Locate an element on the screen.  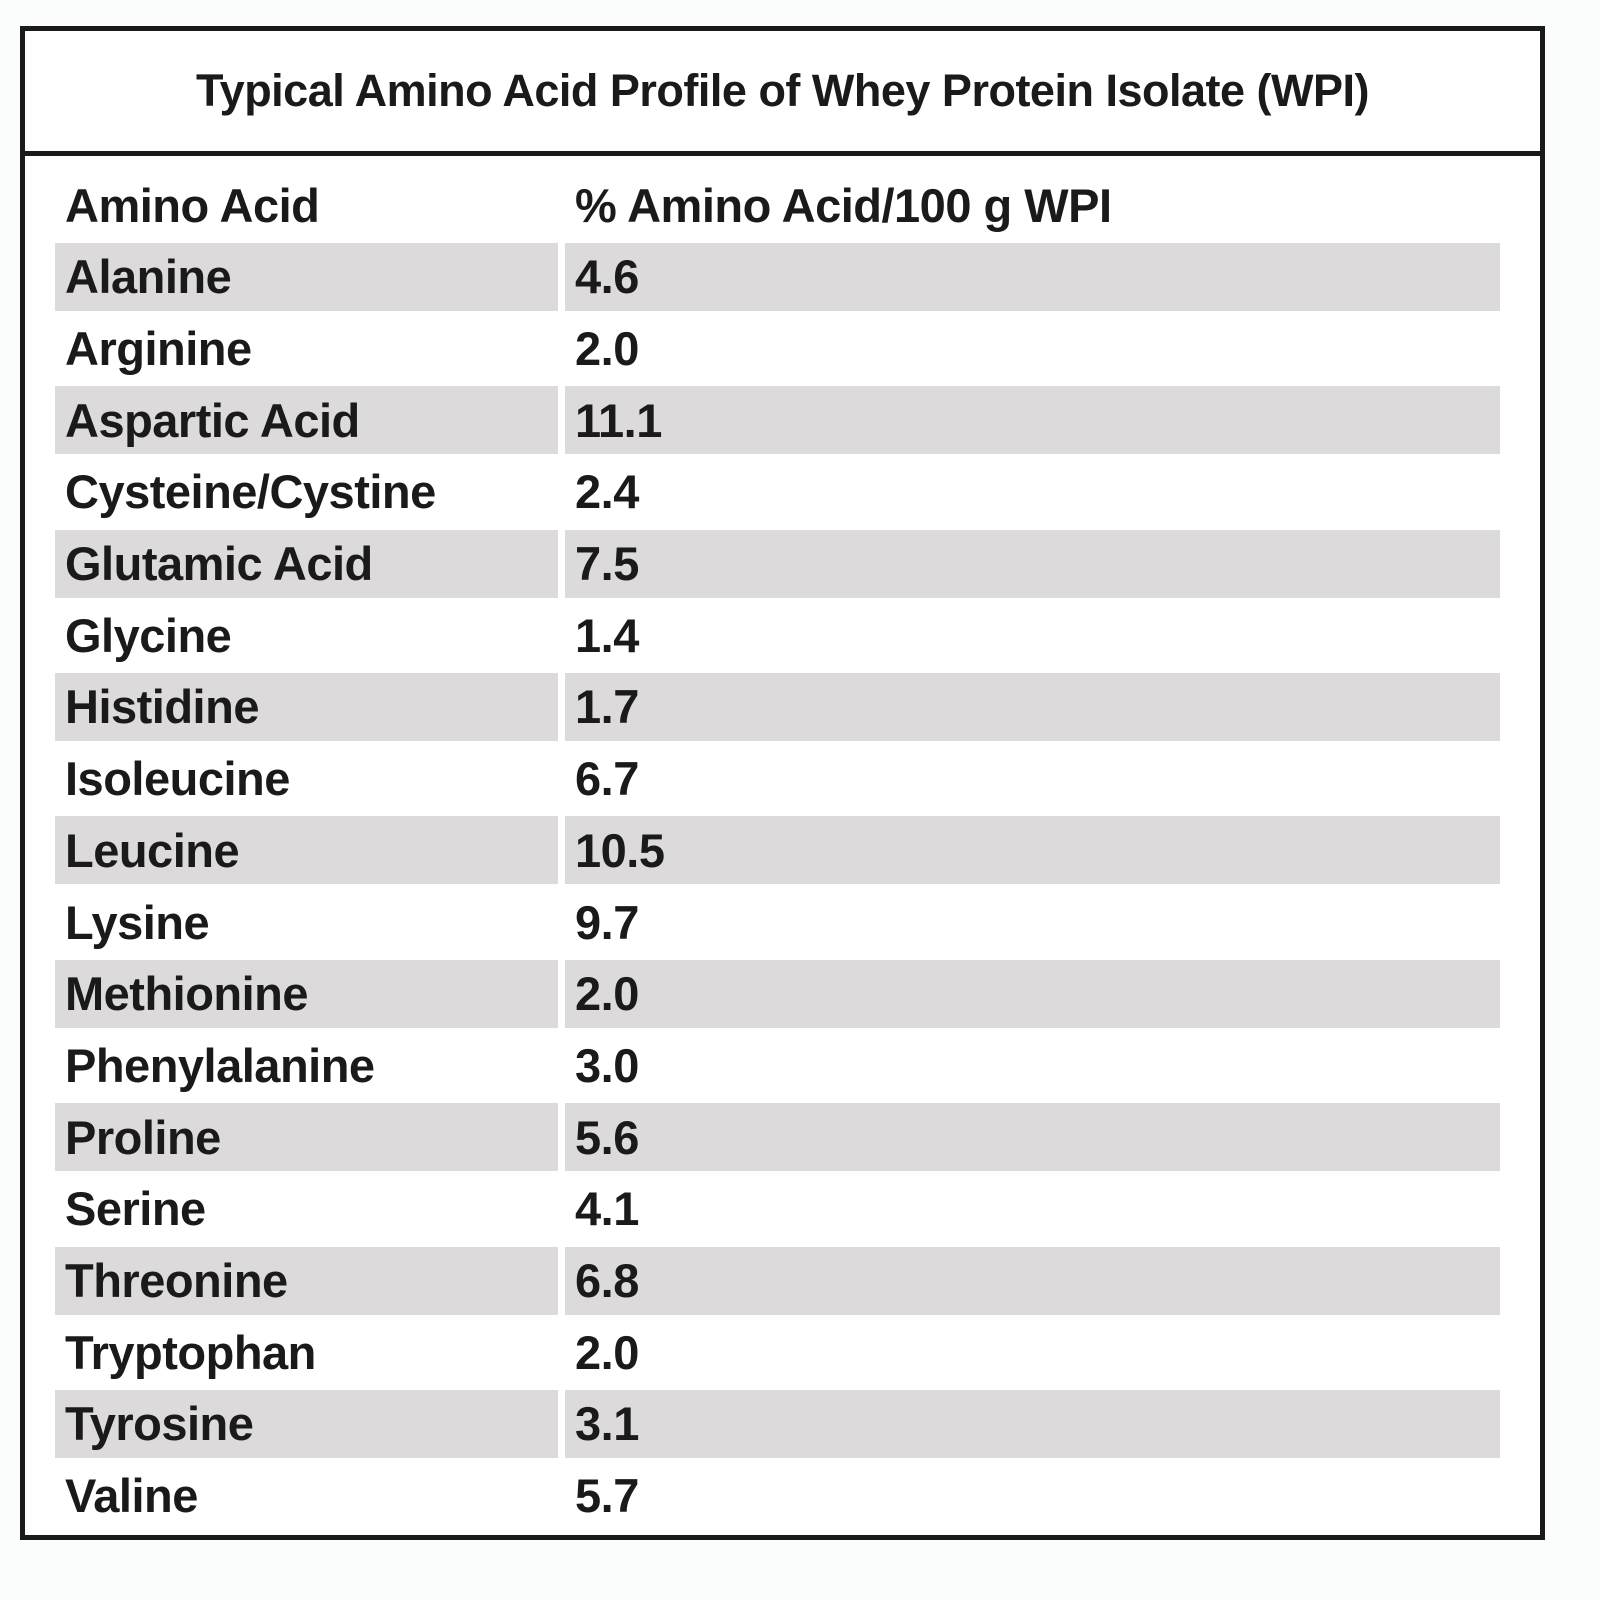
name-cell: Tyrosine is located at coordinates (306, 1423).